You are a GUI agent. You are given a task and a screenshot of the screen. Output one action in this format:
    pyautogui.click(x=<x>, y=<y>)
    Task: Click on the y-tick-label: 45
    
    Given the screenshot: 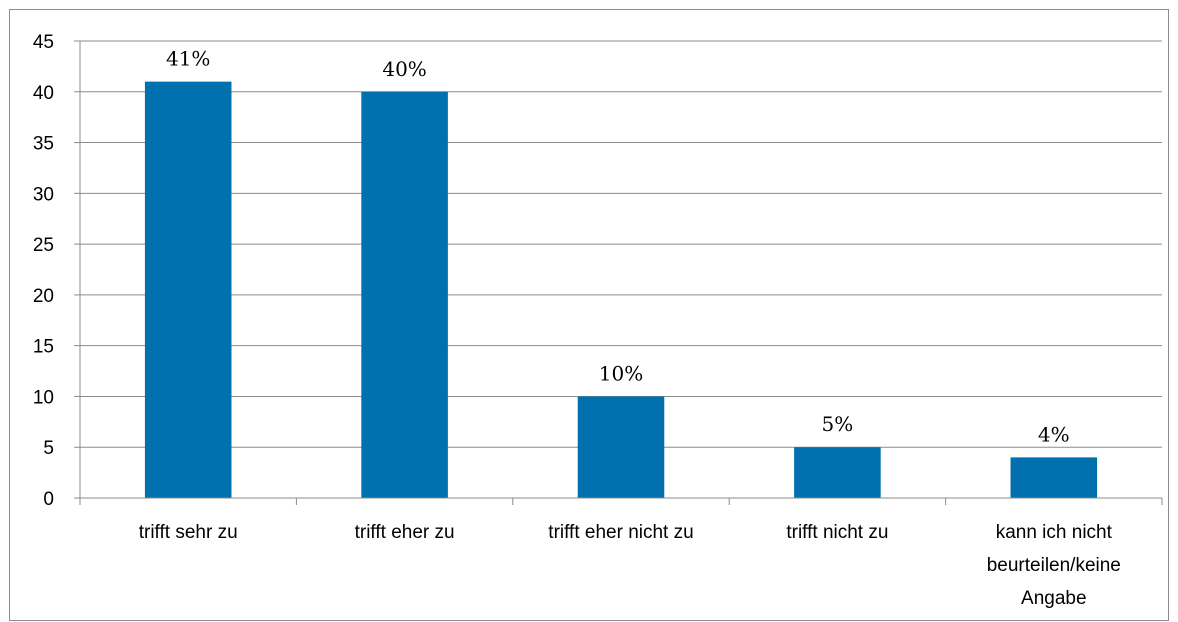 What is the action you would take?
    pyautogui.click(x=43, y=42)
    